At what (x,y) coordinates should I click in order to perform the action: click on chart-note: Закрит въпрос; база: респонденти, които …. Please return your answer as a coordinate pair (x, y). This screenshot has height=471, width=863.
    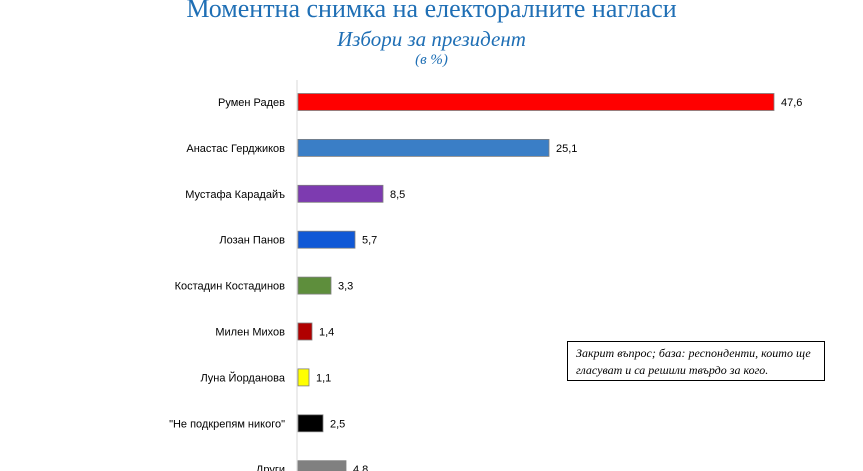
    Looking at the image, I should click on (696, 361).